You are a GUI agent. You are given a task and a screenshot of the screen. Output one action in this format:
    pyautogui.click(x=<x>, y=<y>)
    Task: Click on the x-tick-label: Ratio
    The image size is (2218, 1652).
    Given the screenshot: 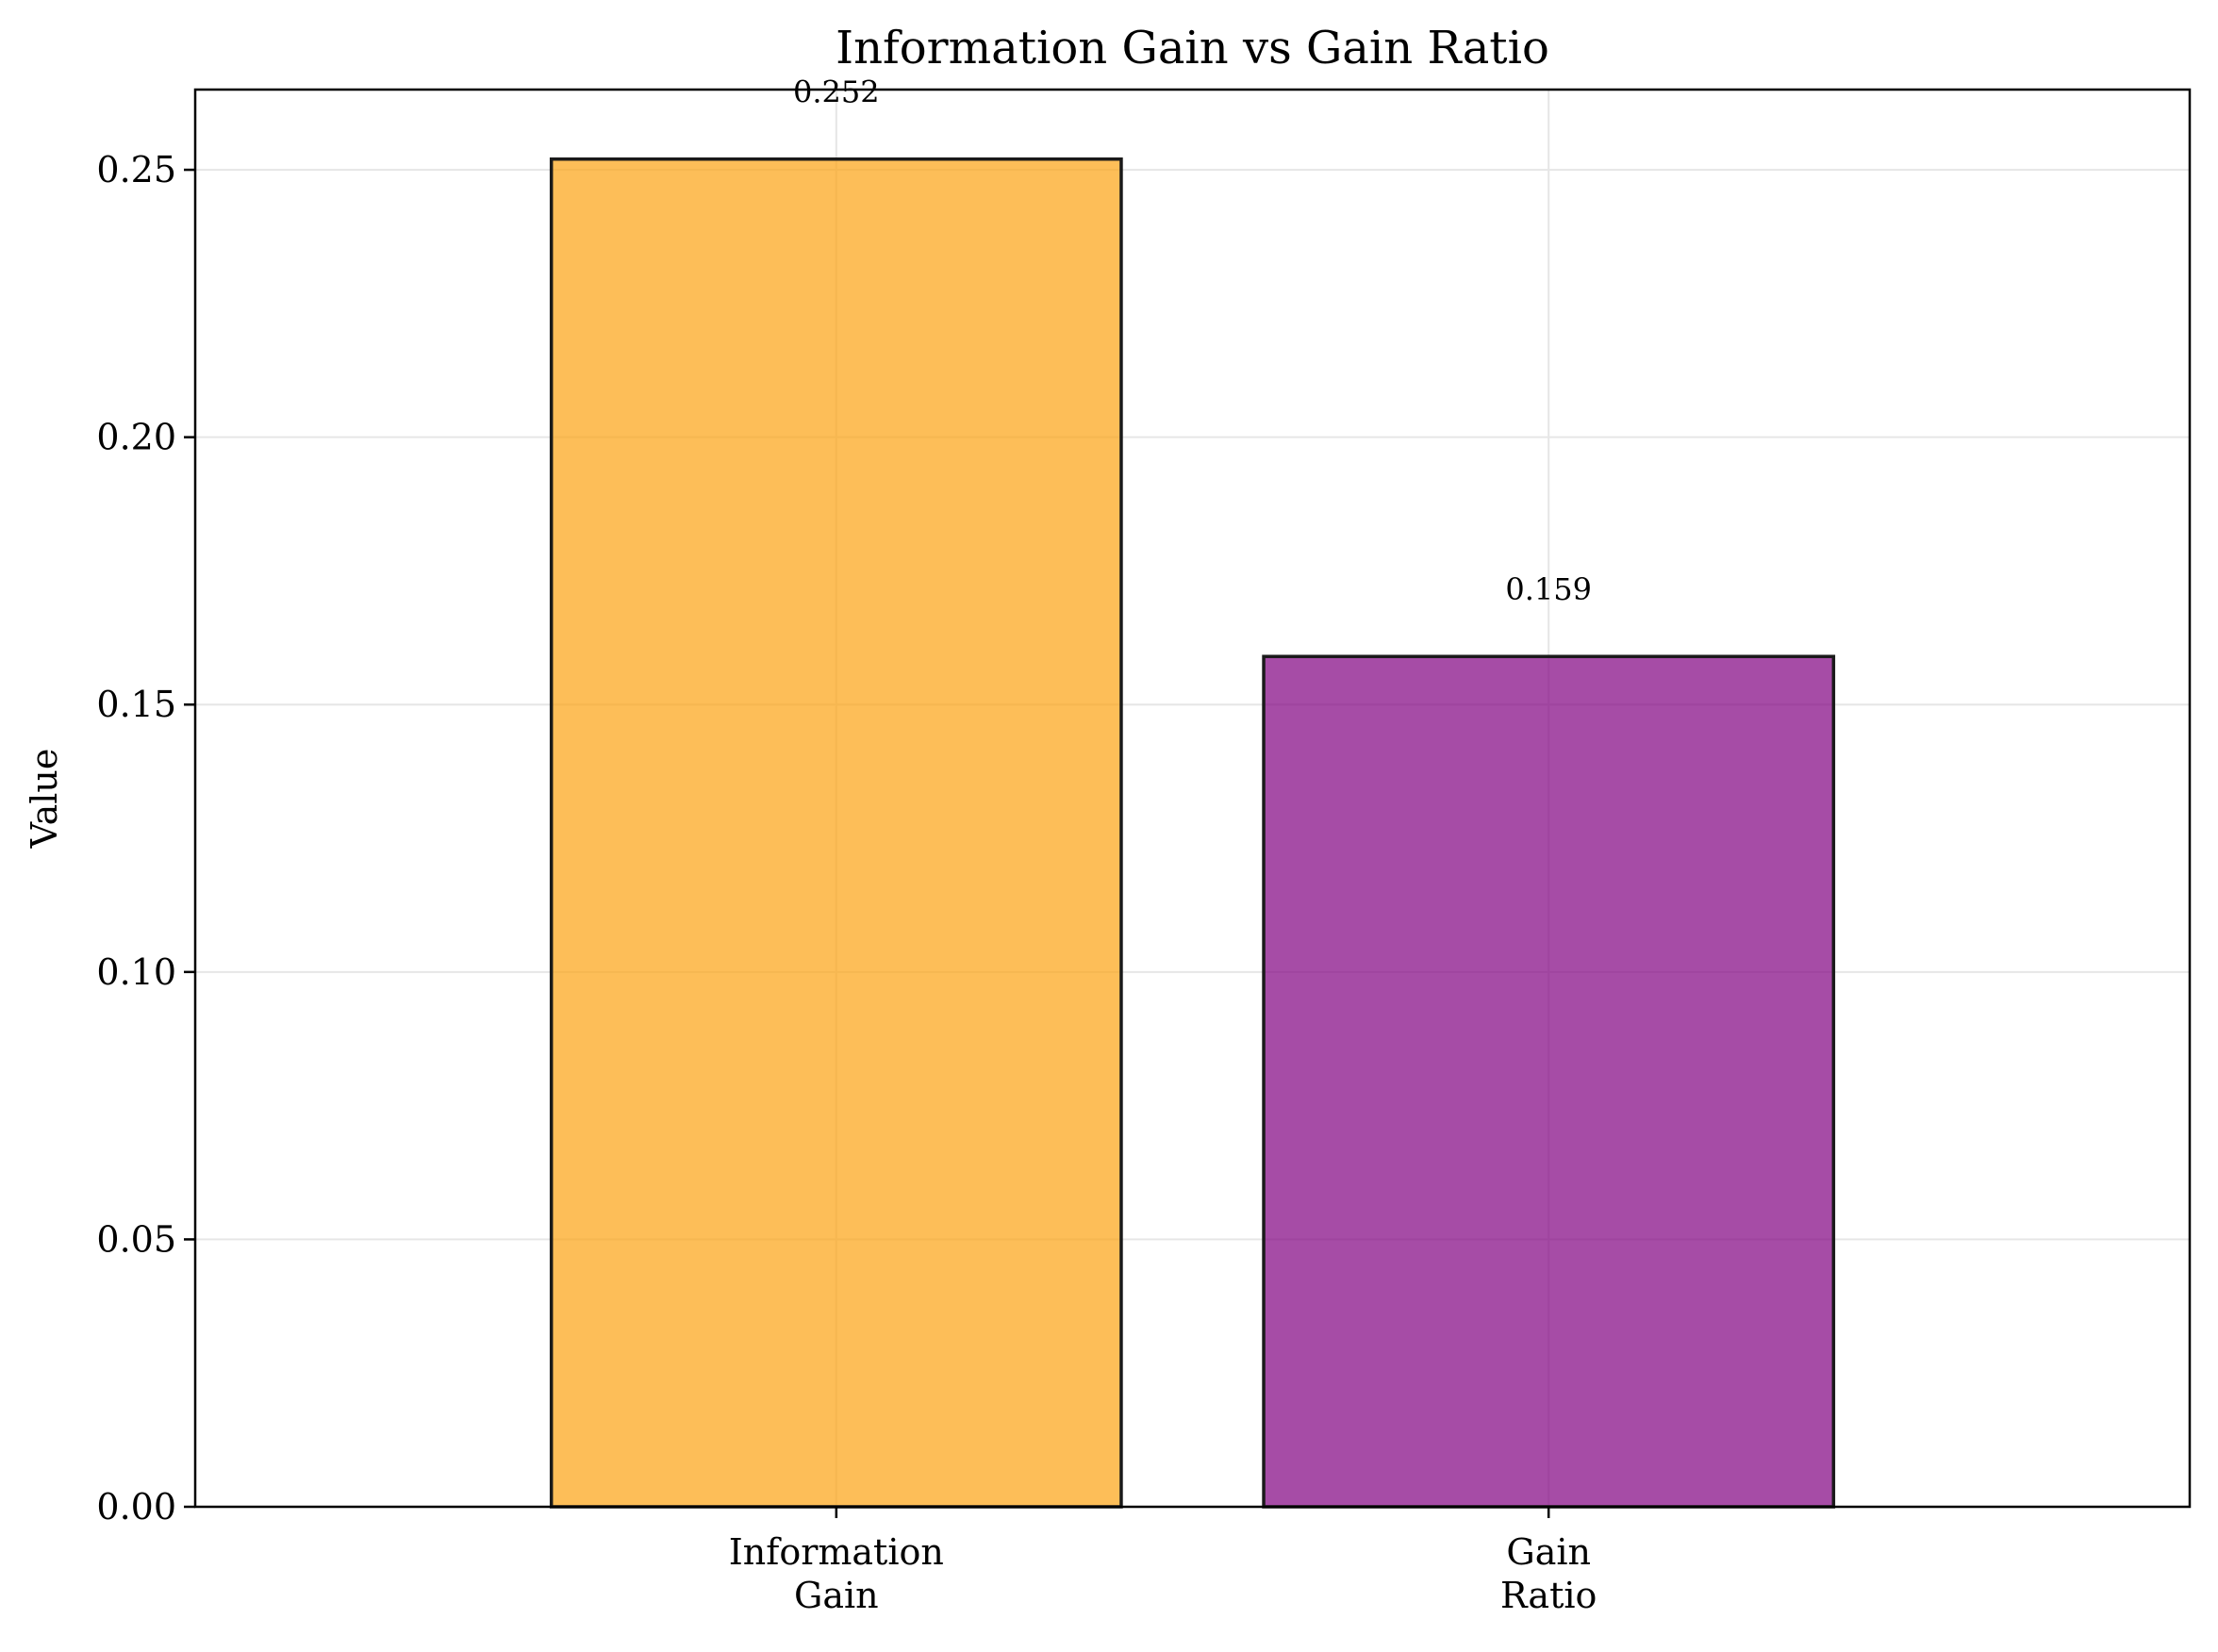 What is the action you would take?
    pyautogui.click(x=1548, y=1595)
    